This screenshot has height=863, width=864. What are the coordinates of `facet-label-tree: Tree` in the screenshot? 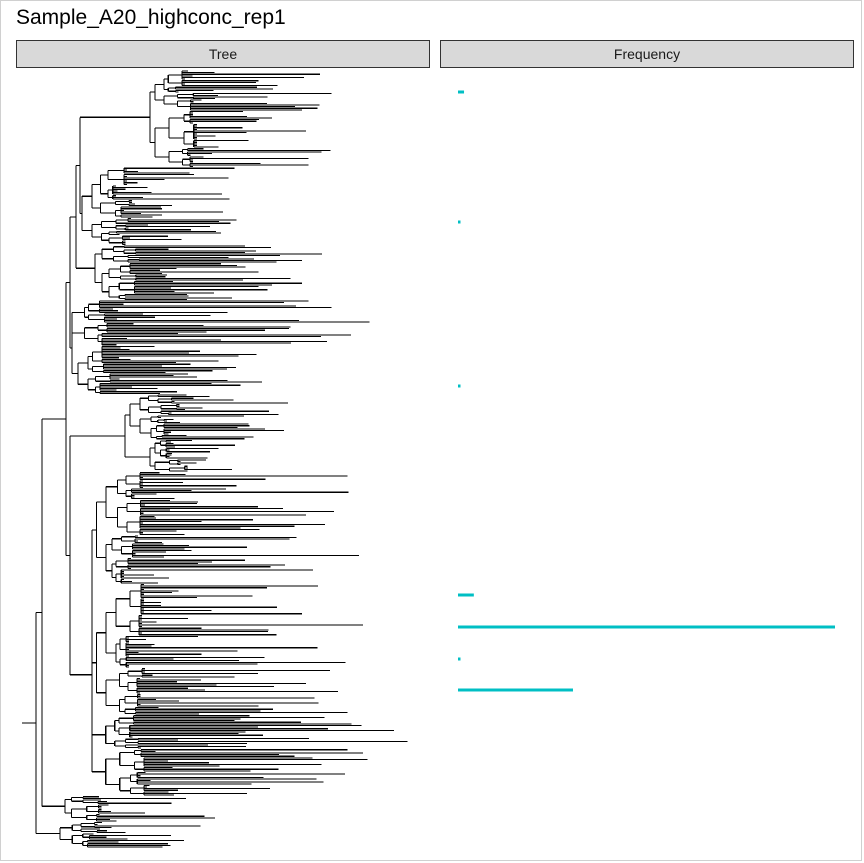 It's located at (223, 54).